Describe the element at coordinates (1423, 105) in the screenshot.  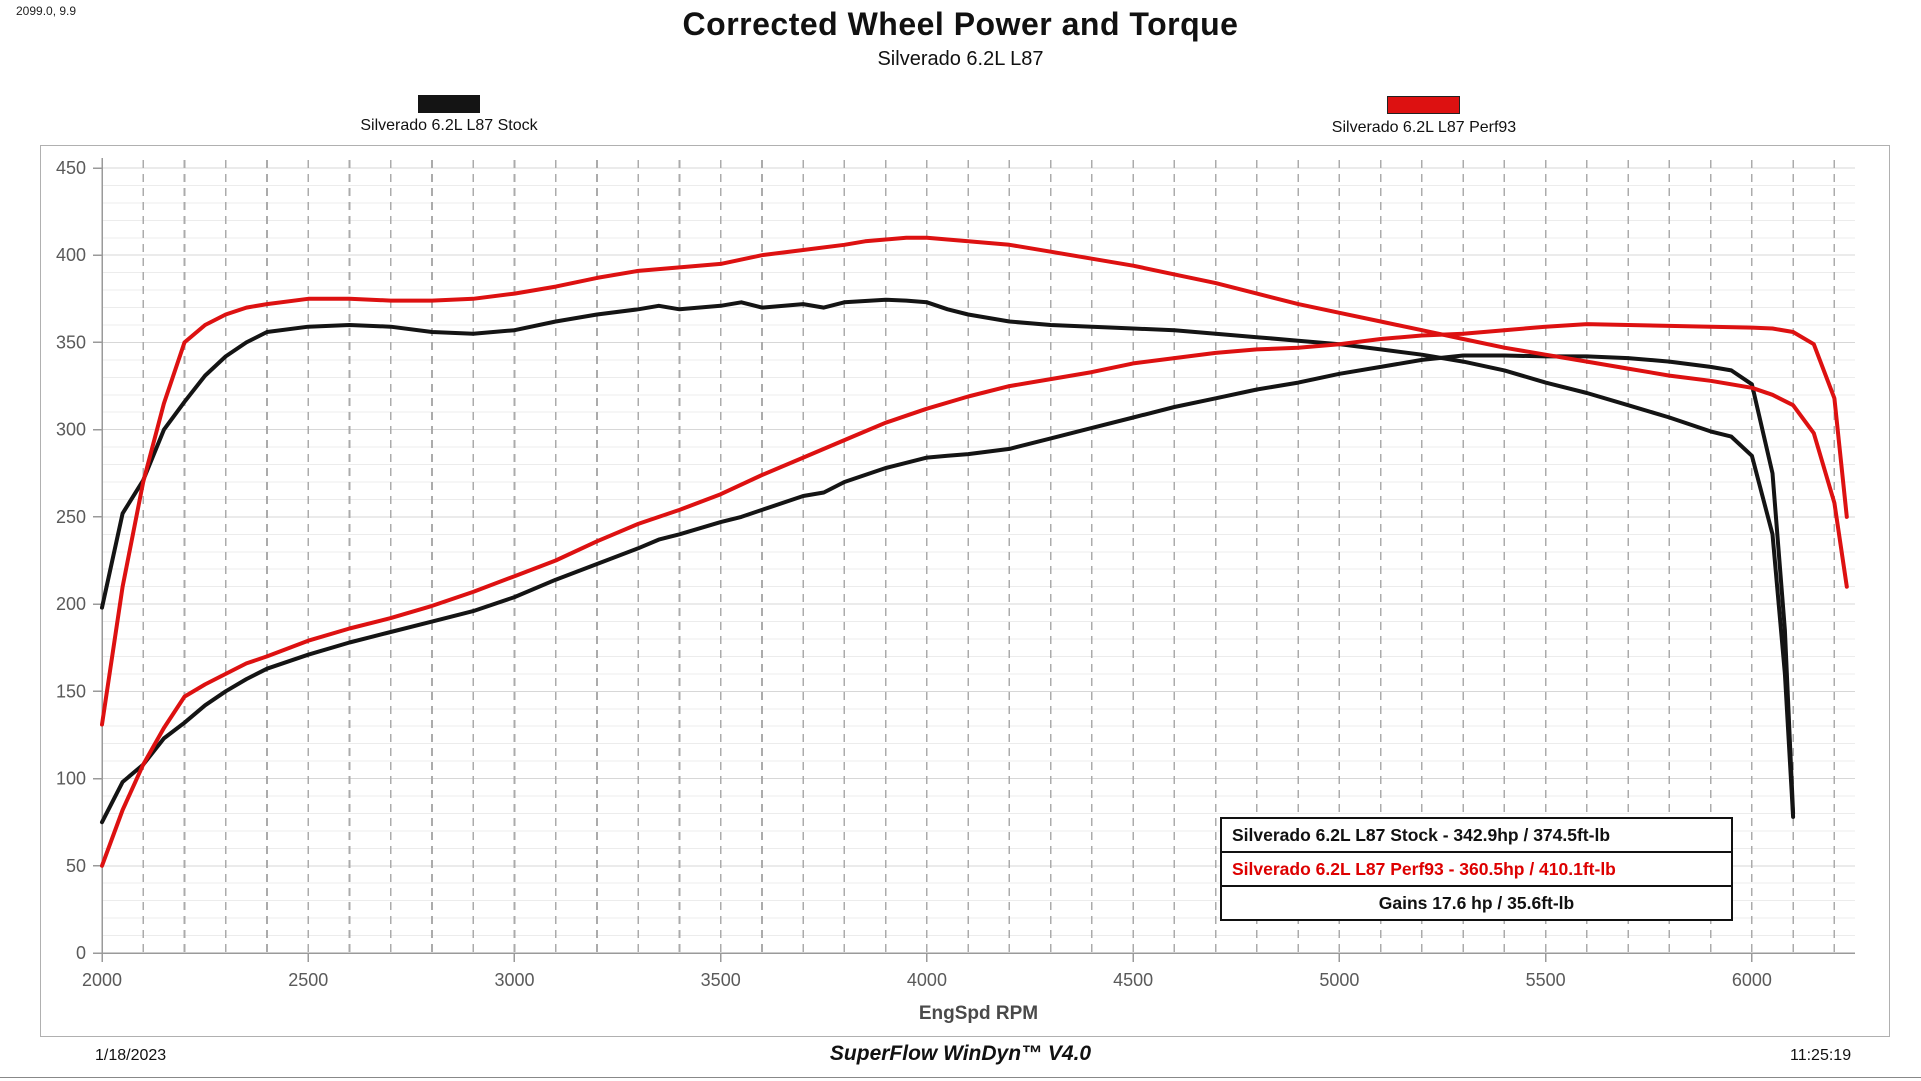
I see `legend-perf93-swatch` at that location.